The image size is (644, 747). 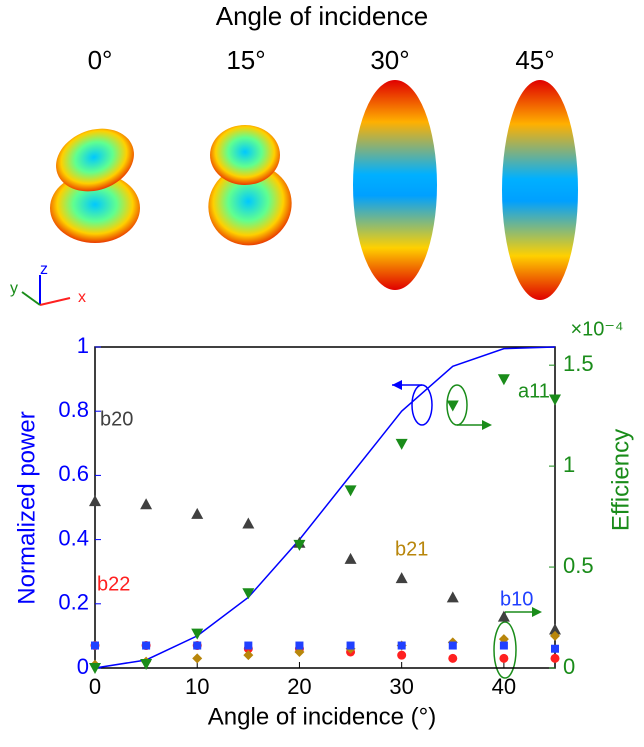 What do you see at coordinates (322, 16) in the screenshot?
I see `top-title: Angle of incidence` at bounding box center [322, 16].